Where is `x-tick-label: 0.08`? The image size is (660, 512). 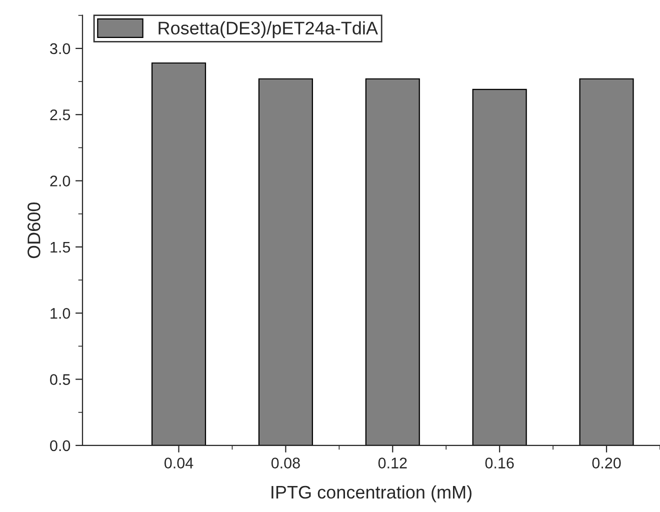
x-tick-label: 0.08 is located at coordinates (285, 463).